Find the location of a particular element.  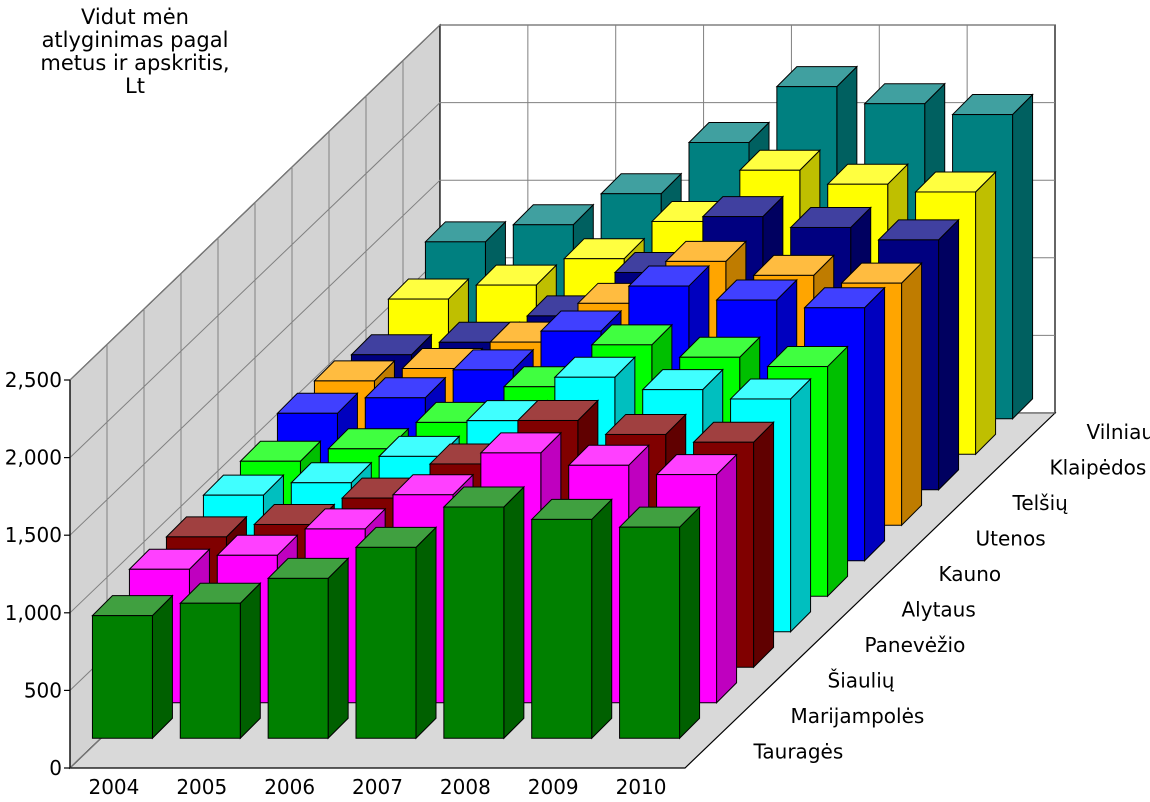

series-label: Kauno is located at coordinates (970, 574).